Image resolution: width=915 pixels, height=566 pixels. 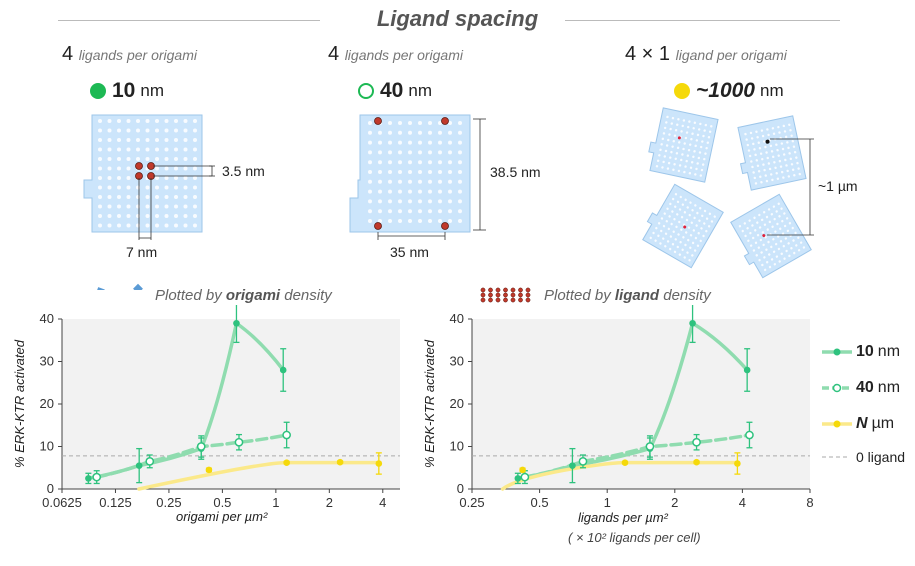 What do you see at coordinates (837, 424) in the screenshot?
I see `legend-n-um-swatch` at bounding box center [837, 424].